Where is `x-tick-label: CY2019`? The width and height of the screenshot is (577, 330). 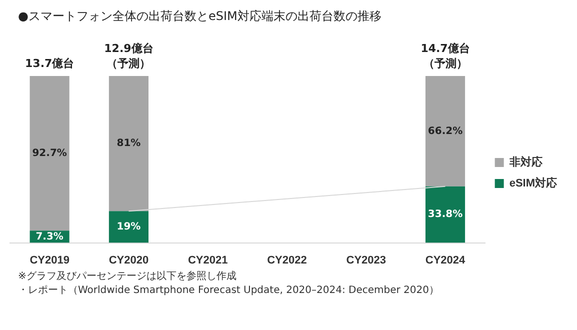
x-tick-label: CY2019 is located at coordinates (50, 260).